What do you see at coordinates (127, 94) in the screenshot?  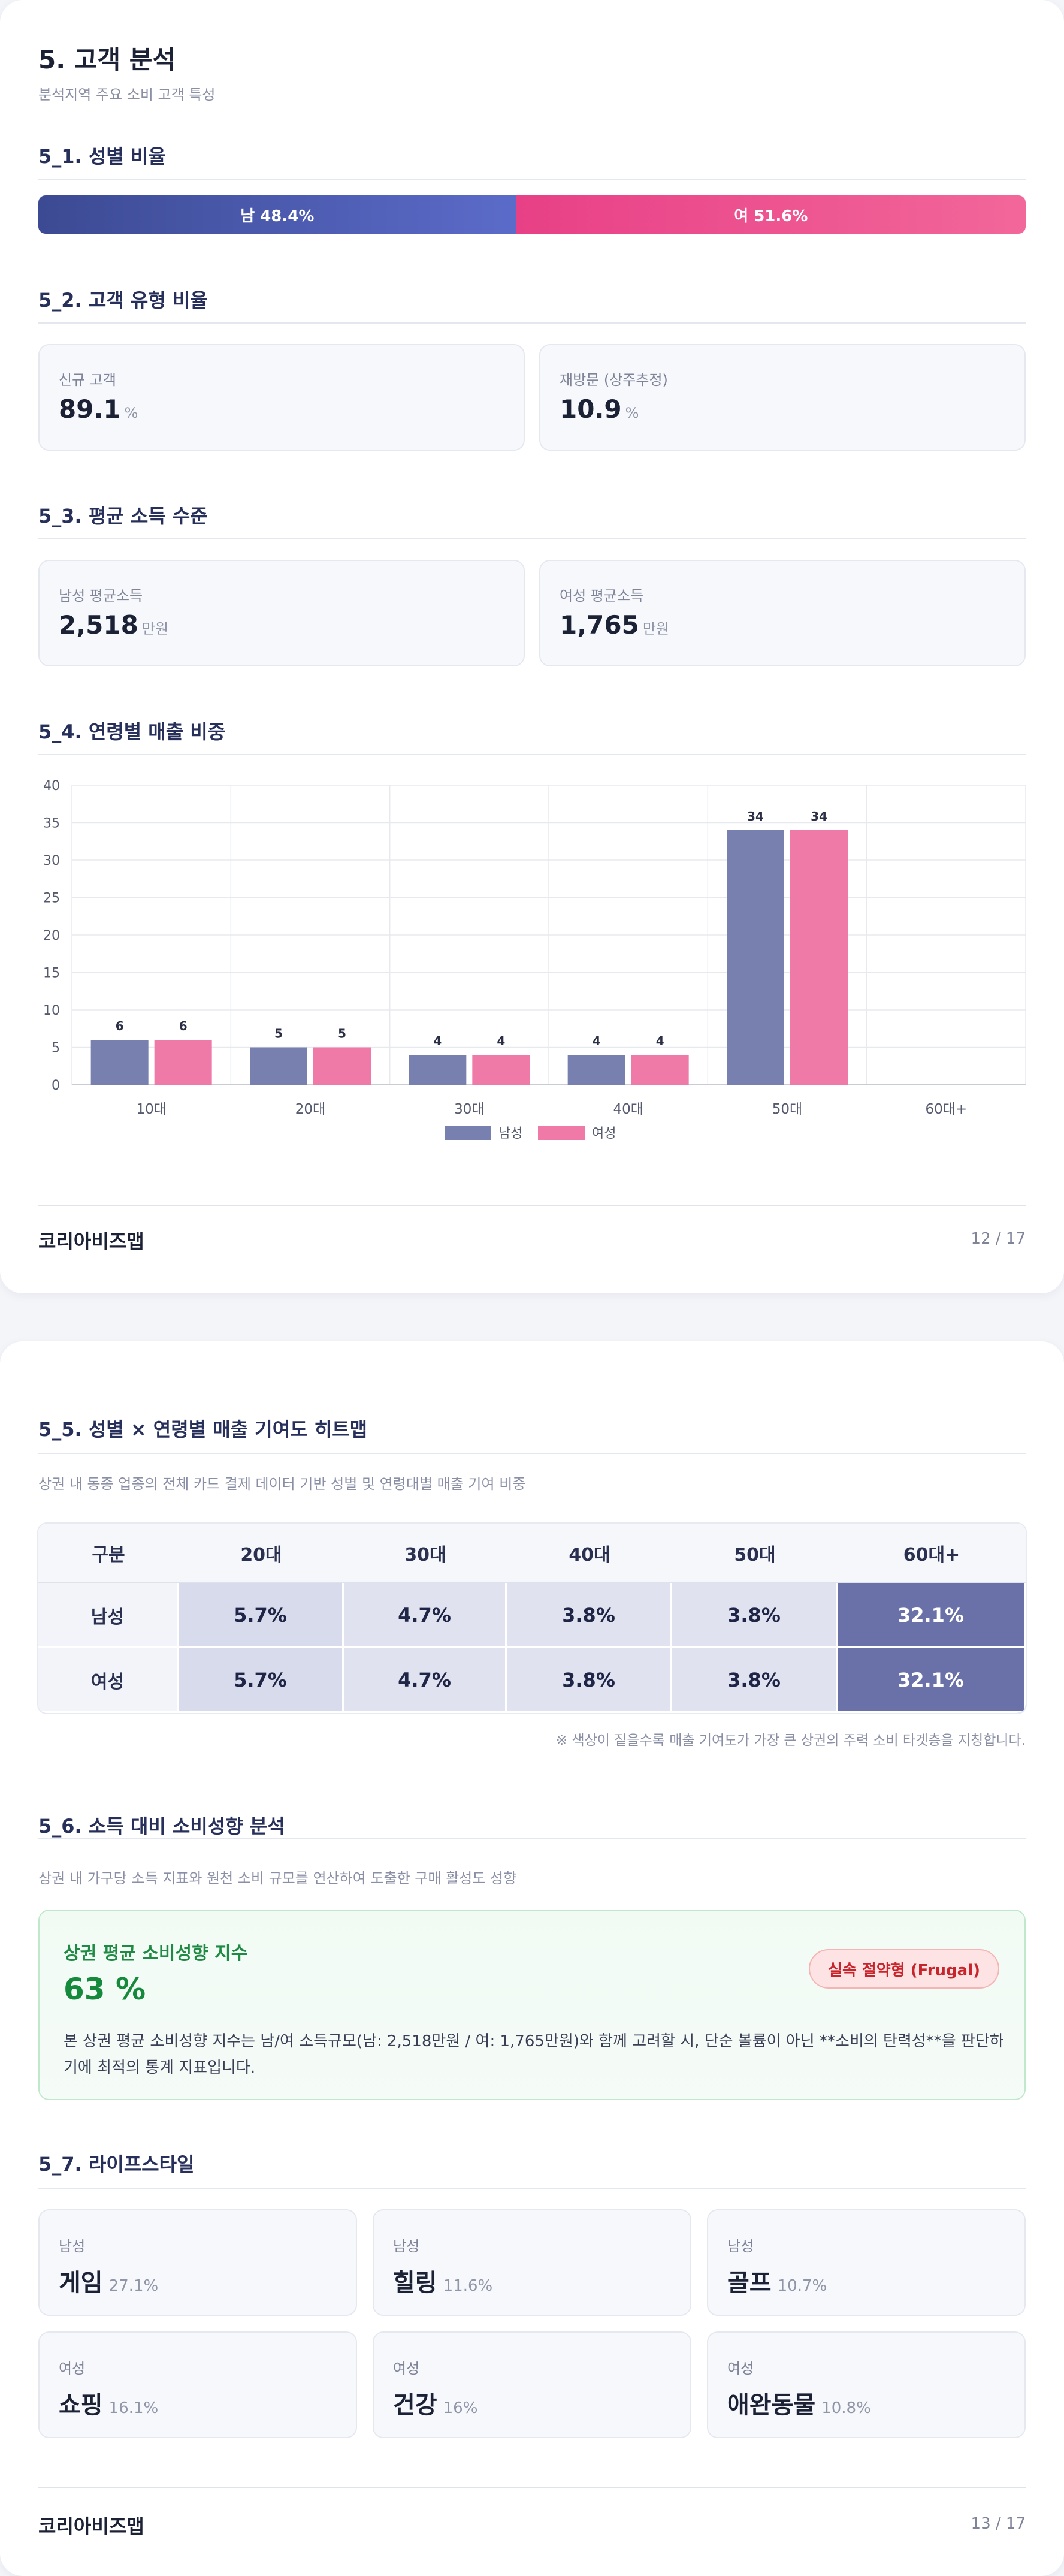 I see `page-subtitle: 분석지역 주요 소비 고객 특성` at bounding box center [127, 94].